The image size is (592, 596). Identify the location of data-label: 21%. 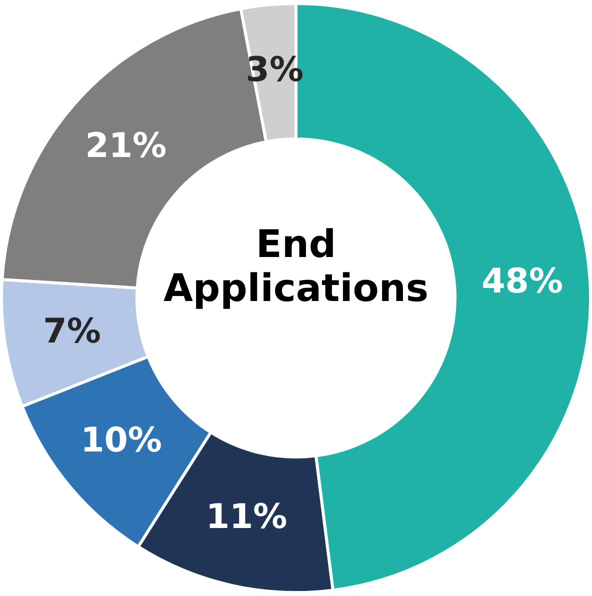
(126, 146).